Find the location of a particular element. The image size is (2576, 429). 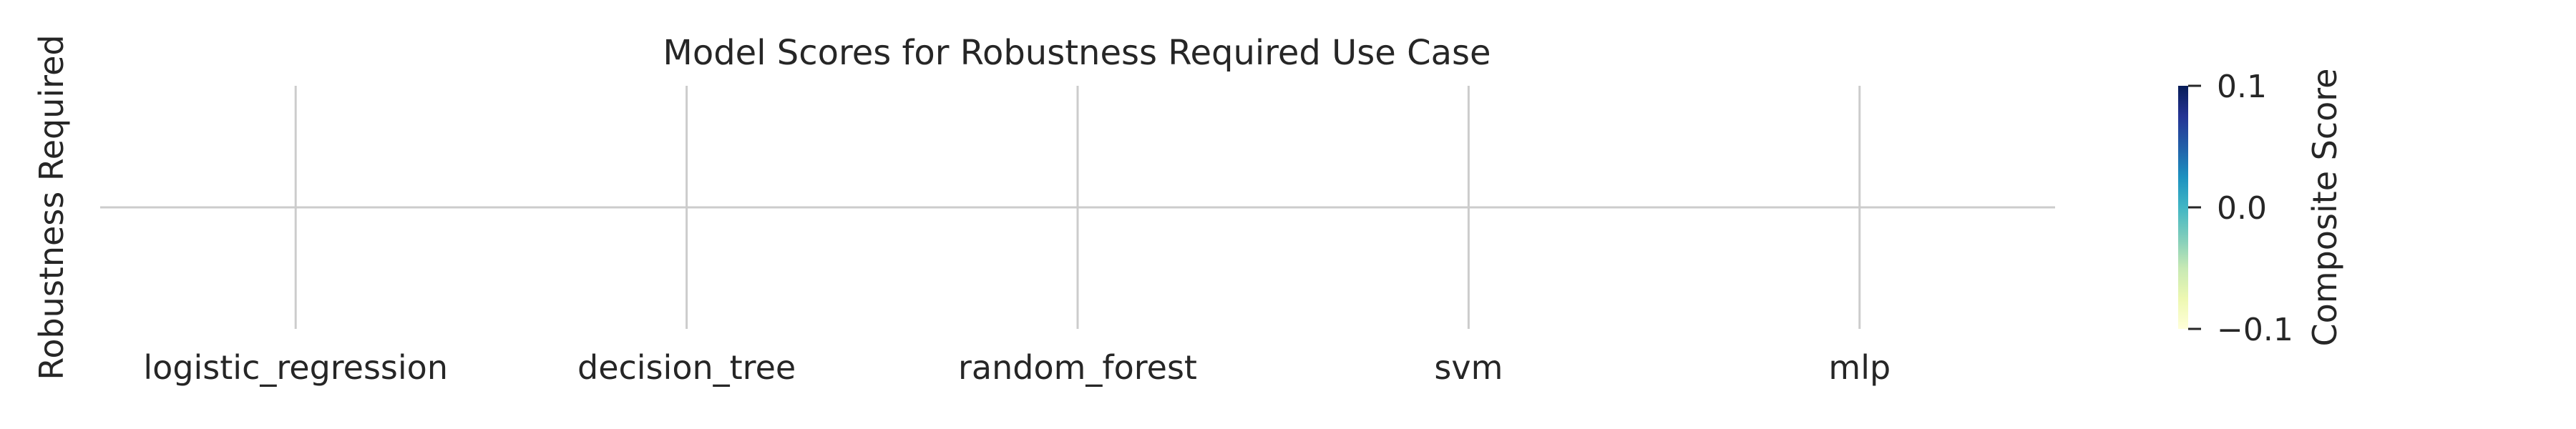

colorbar-tick-label: −0.1 is located at coordinates (2255, 330).